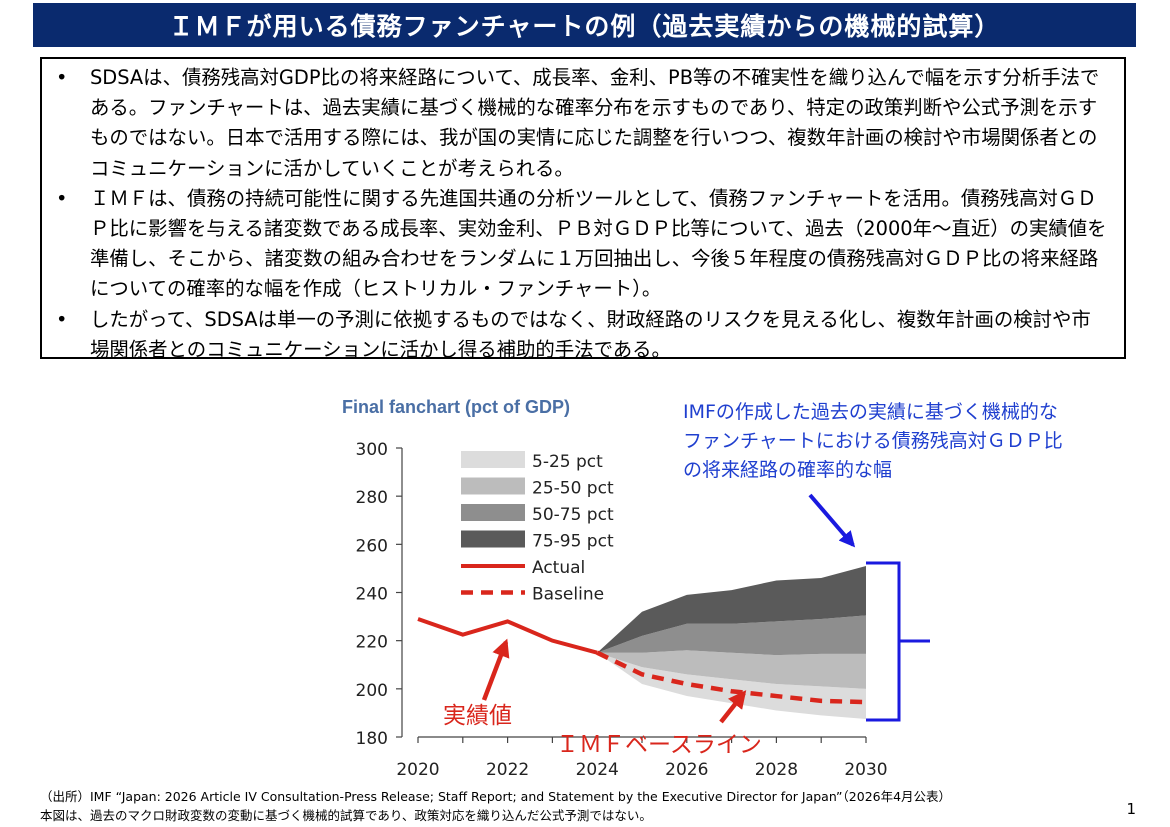 The height and width of the screenshot is (827, 1170). Describe the element at coordinates (417, 770) in the screenshot. I see `x-tick-label: 2020` at that location.